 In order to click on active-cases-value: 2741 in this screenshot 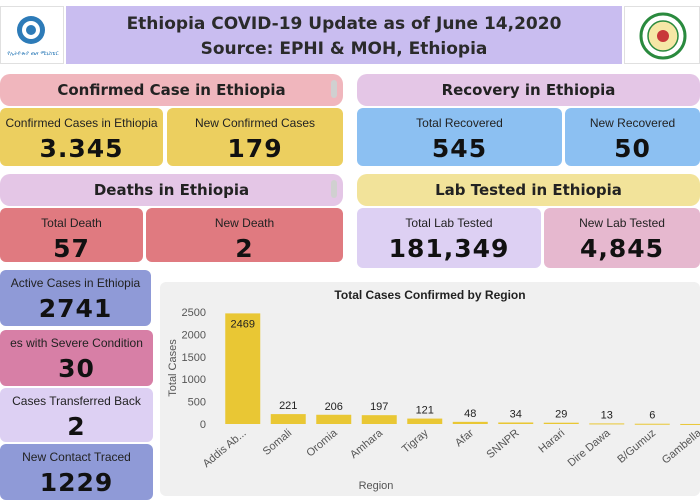, I will do `click(75, 308)`.